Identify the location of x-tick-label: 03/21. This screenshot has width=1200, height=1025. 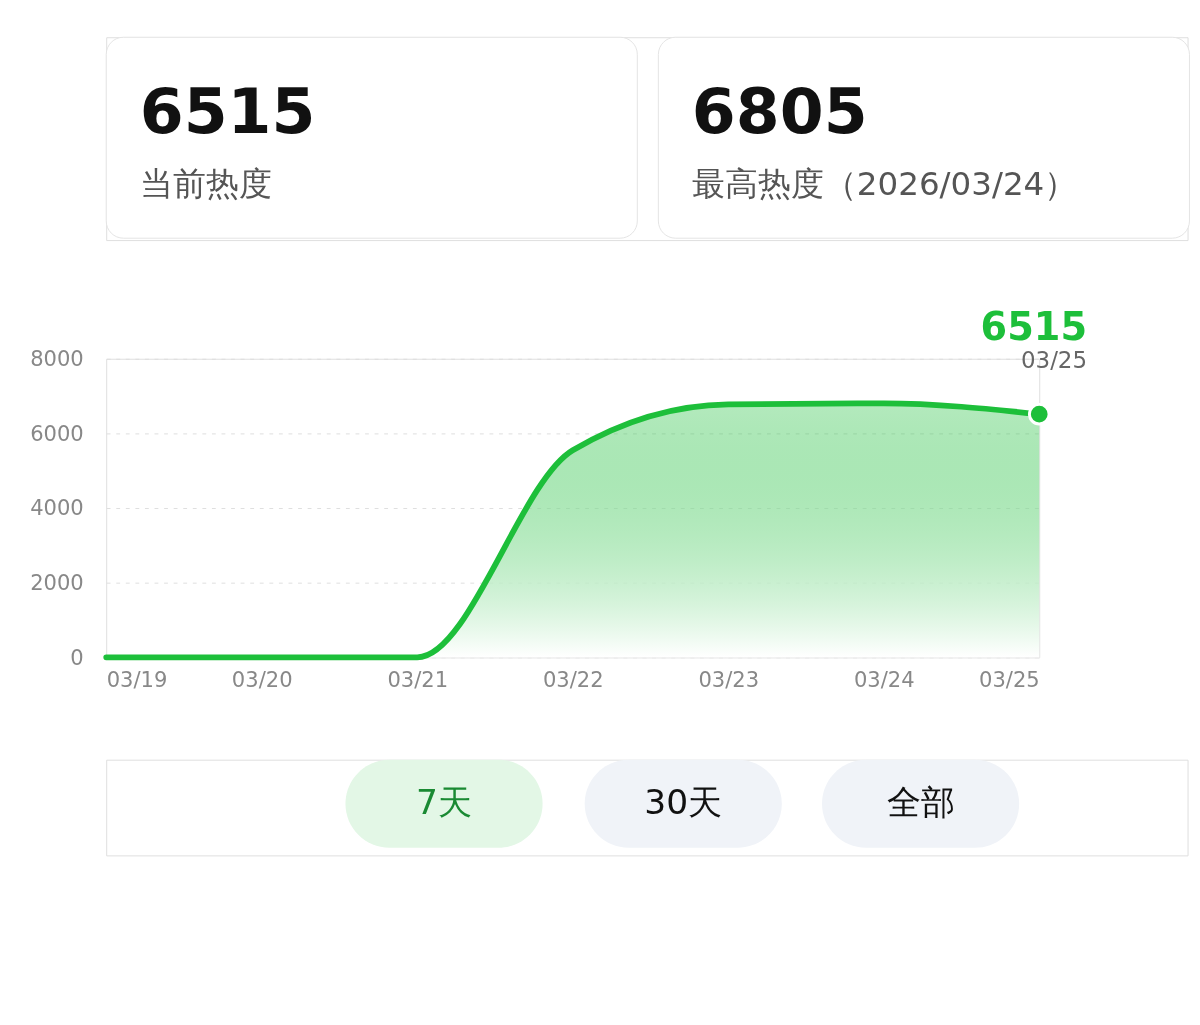
(418, 680).